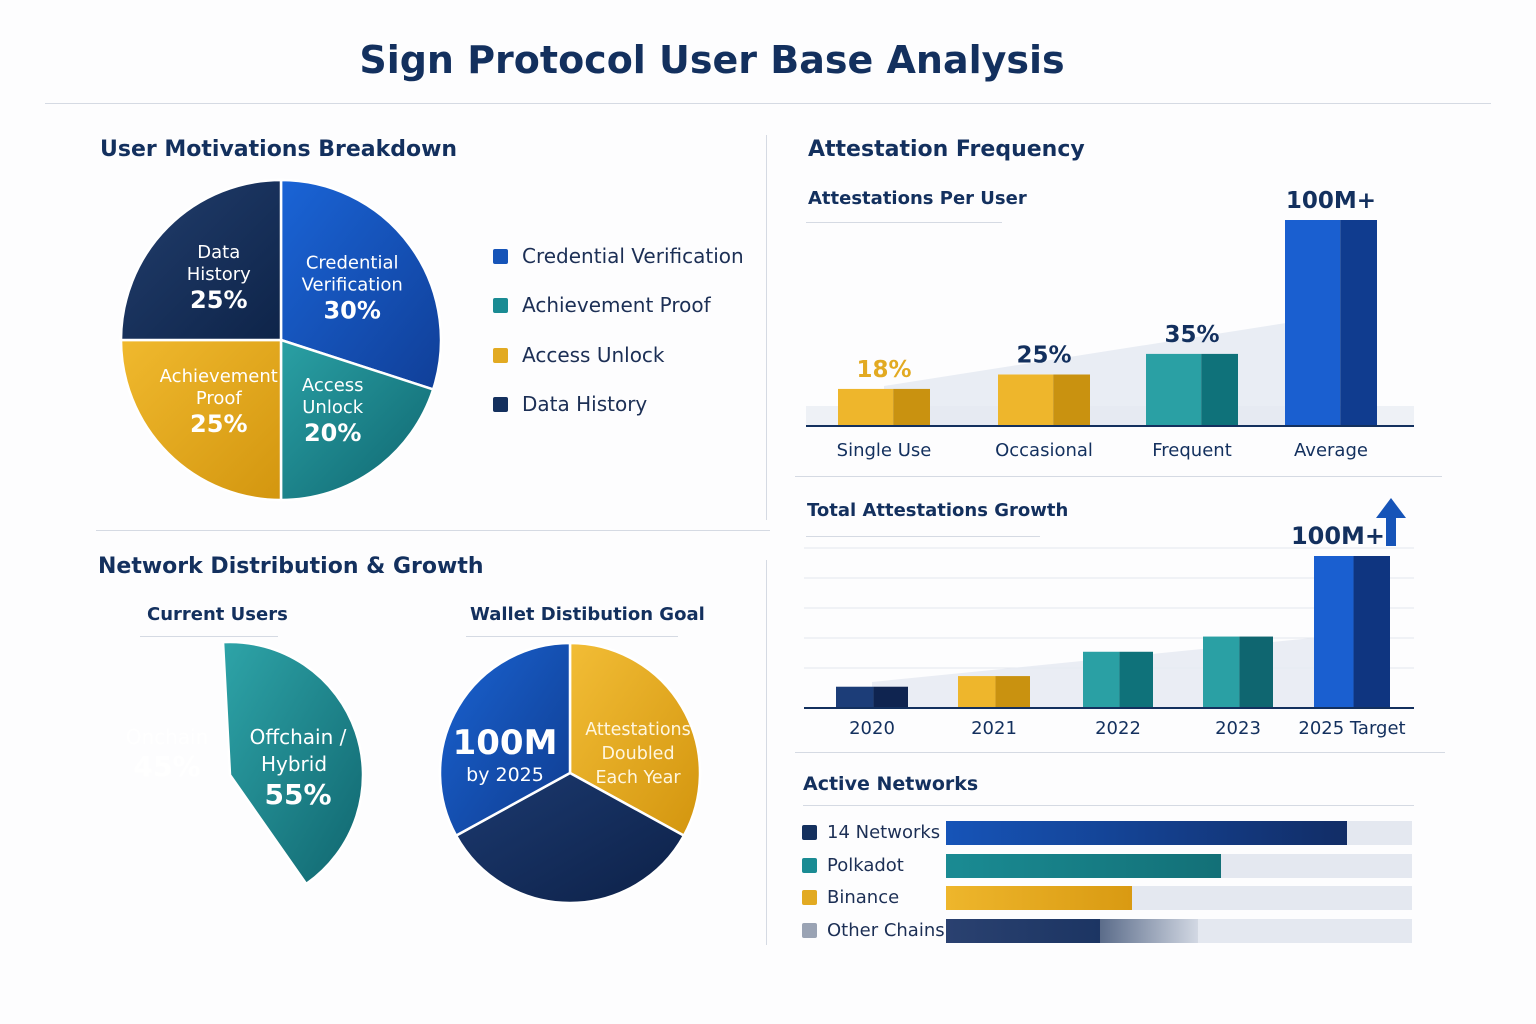 The width and height of the screenshot is (1536, 1024). What do you see at coordinates (332, 407) in the screenshot?
I see `svg-text: Unlock` at bounding box center [332, 407].